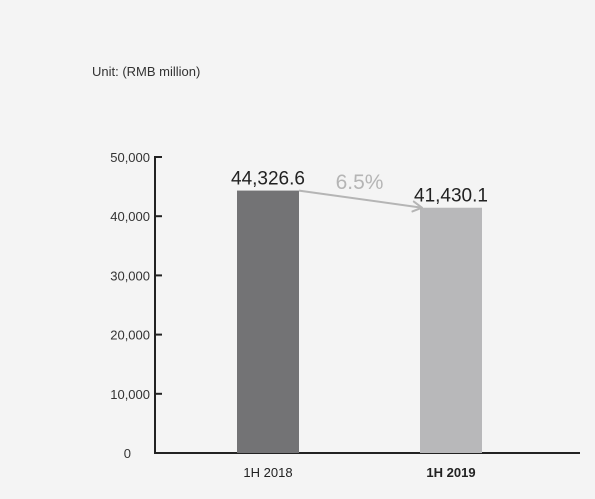 This screenshot has height=499, width=595. Describe the element at coordinates (130, 394) in the screenshot. I see `y-tick-label: 10,000` at that location.